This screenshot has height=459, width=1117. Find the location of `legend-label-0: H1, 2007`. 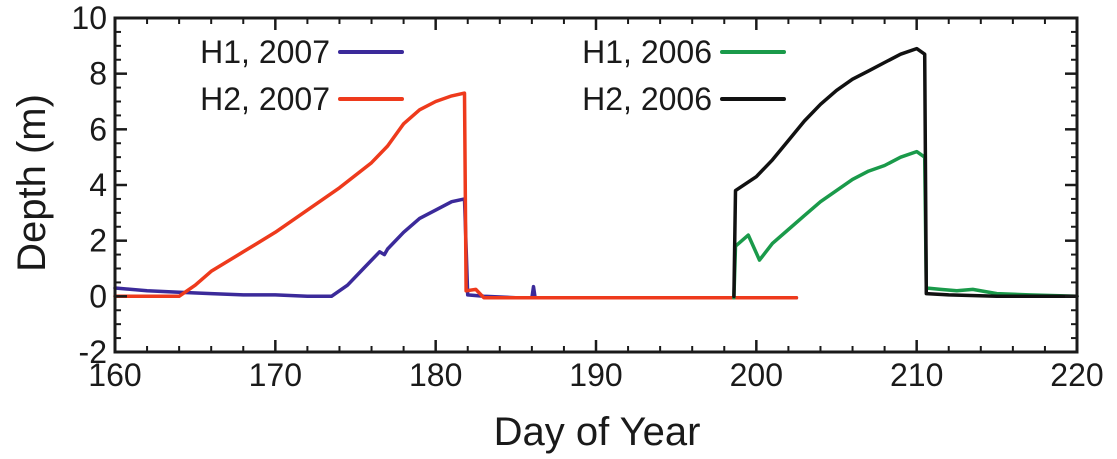

legend-label-0: H1, 2007 is located at coordinates (265, 52).